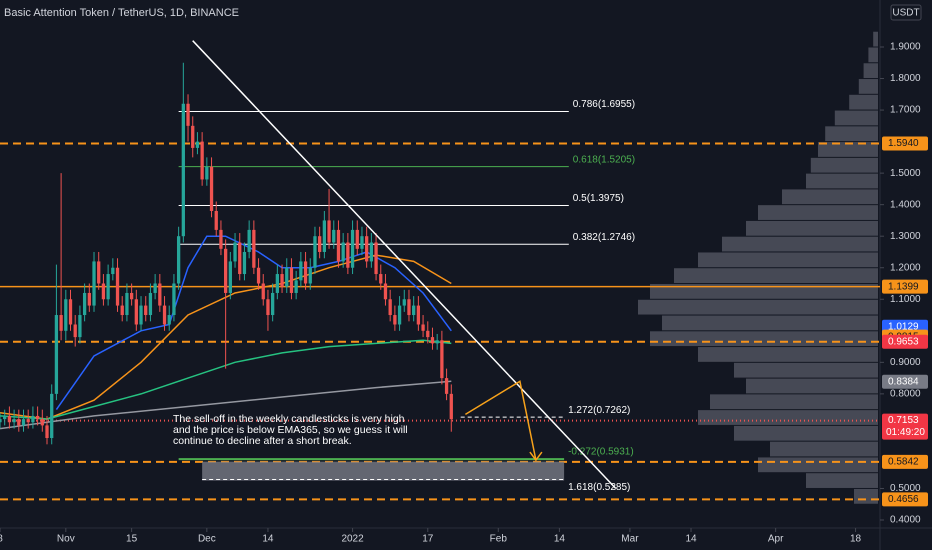 The height and width of the screenshot is (550, 932). What do you see at coordinates (262, 441) in the screenshot?
I see `annotation-text: continue to decline after a short break.` at bounding box center [262, 441].